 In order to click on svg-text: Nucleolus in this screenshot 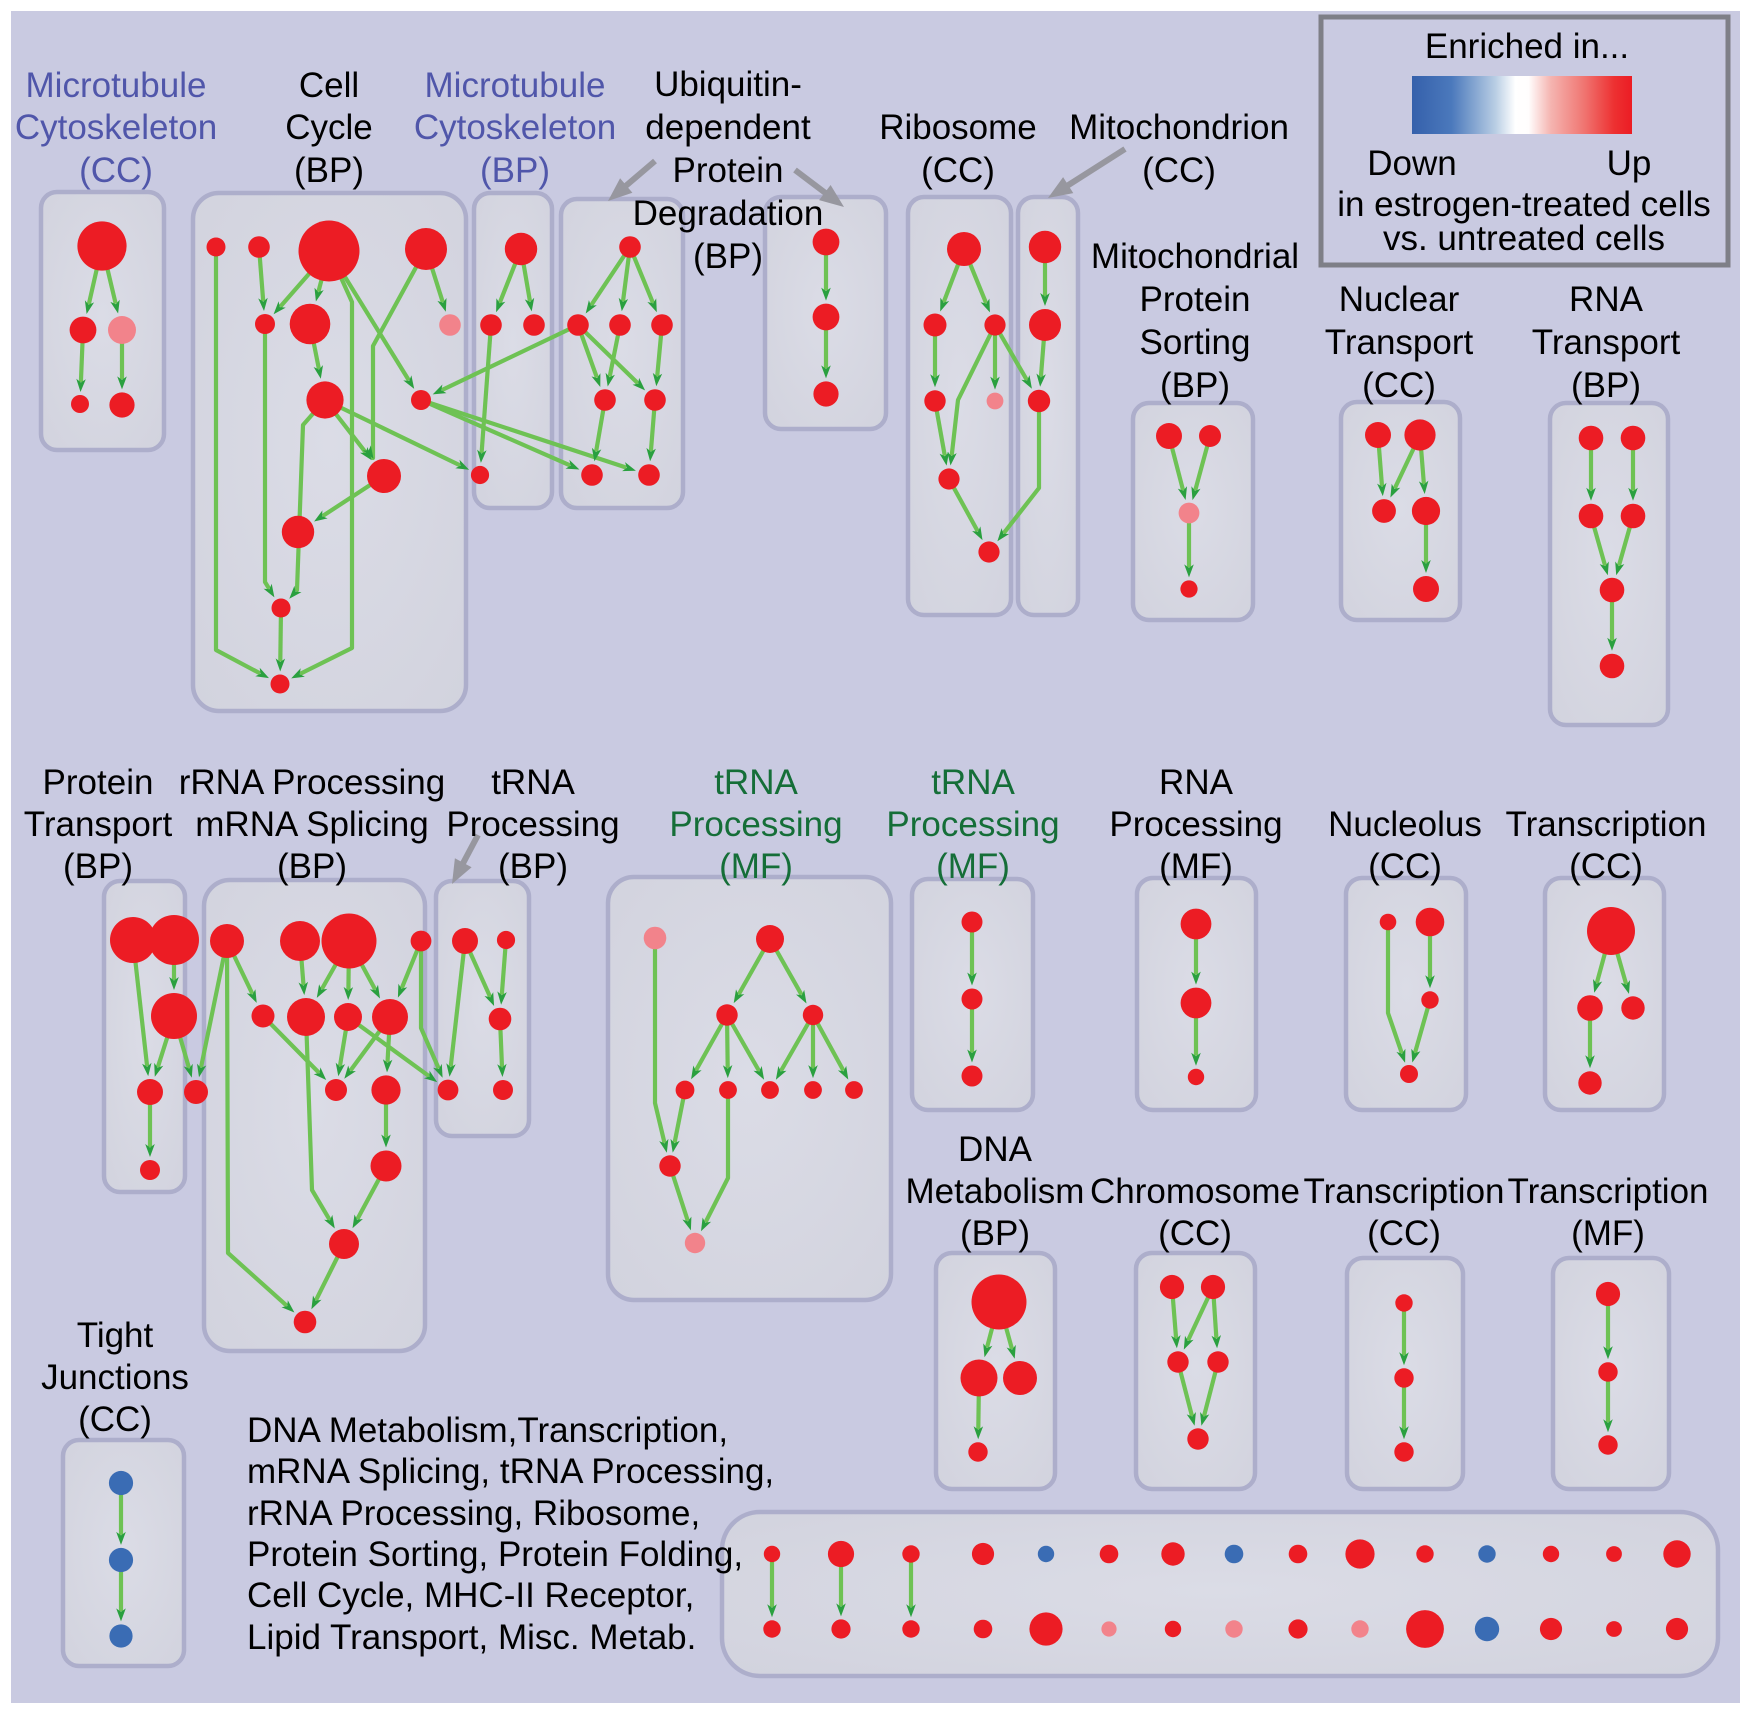, I will do `click(1405, 824)`.